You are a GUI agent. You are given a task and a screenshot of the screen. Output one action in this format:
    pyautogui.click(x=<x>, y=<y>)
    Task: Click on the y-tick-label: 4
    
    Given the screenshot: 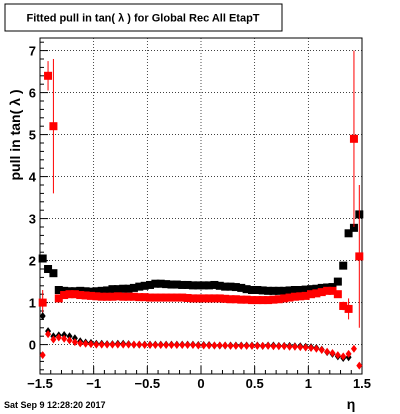 What is the action you would take?
    pyautogui.click(x=33, y=177)
    